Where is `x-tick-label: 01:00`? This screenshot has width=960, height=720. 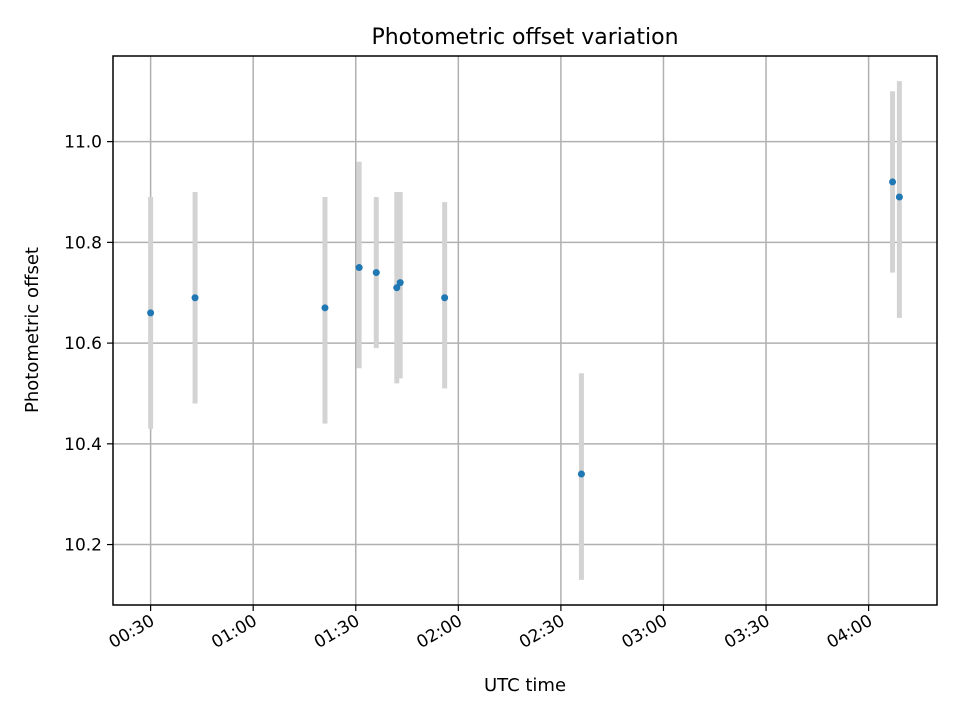
x-tick-label: 01:00 is located at coordinates (234, 632).